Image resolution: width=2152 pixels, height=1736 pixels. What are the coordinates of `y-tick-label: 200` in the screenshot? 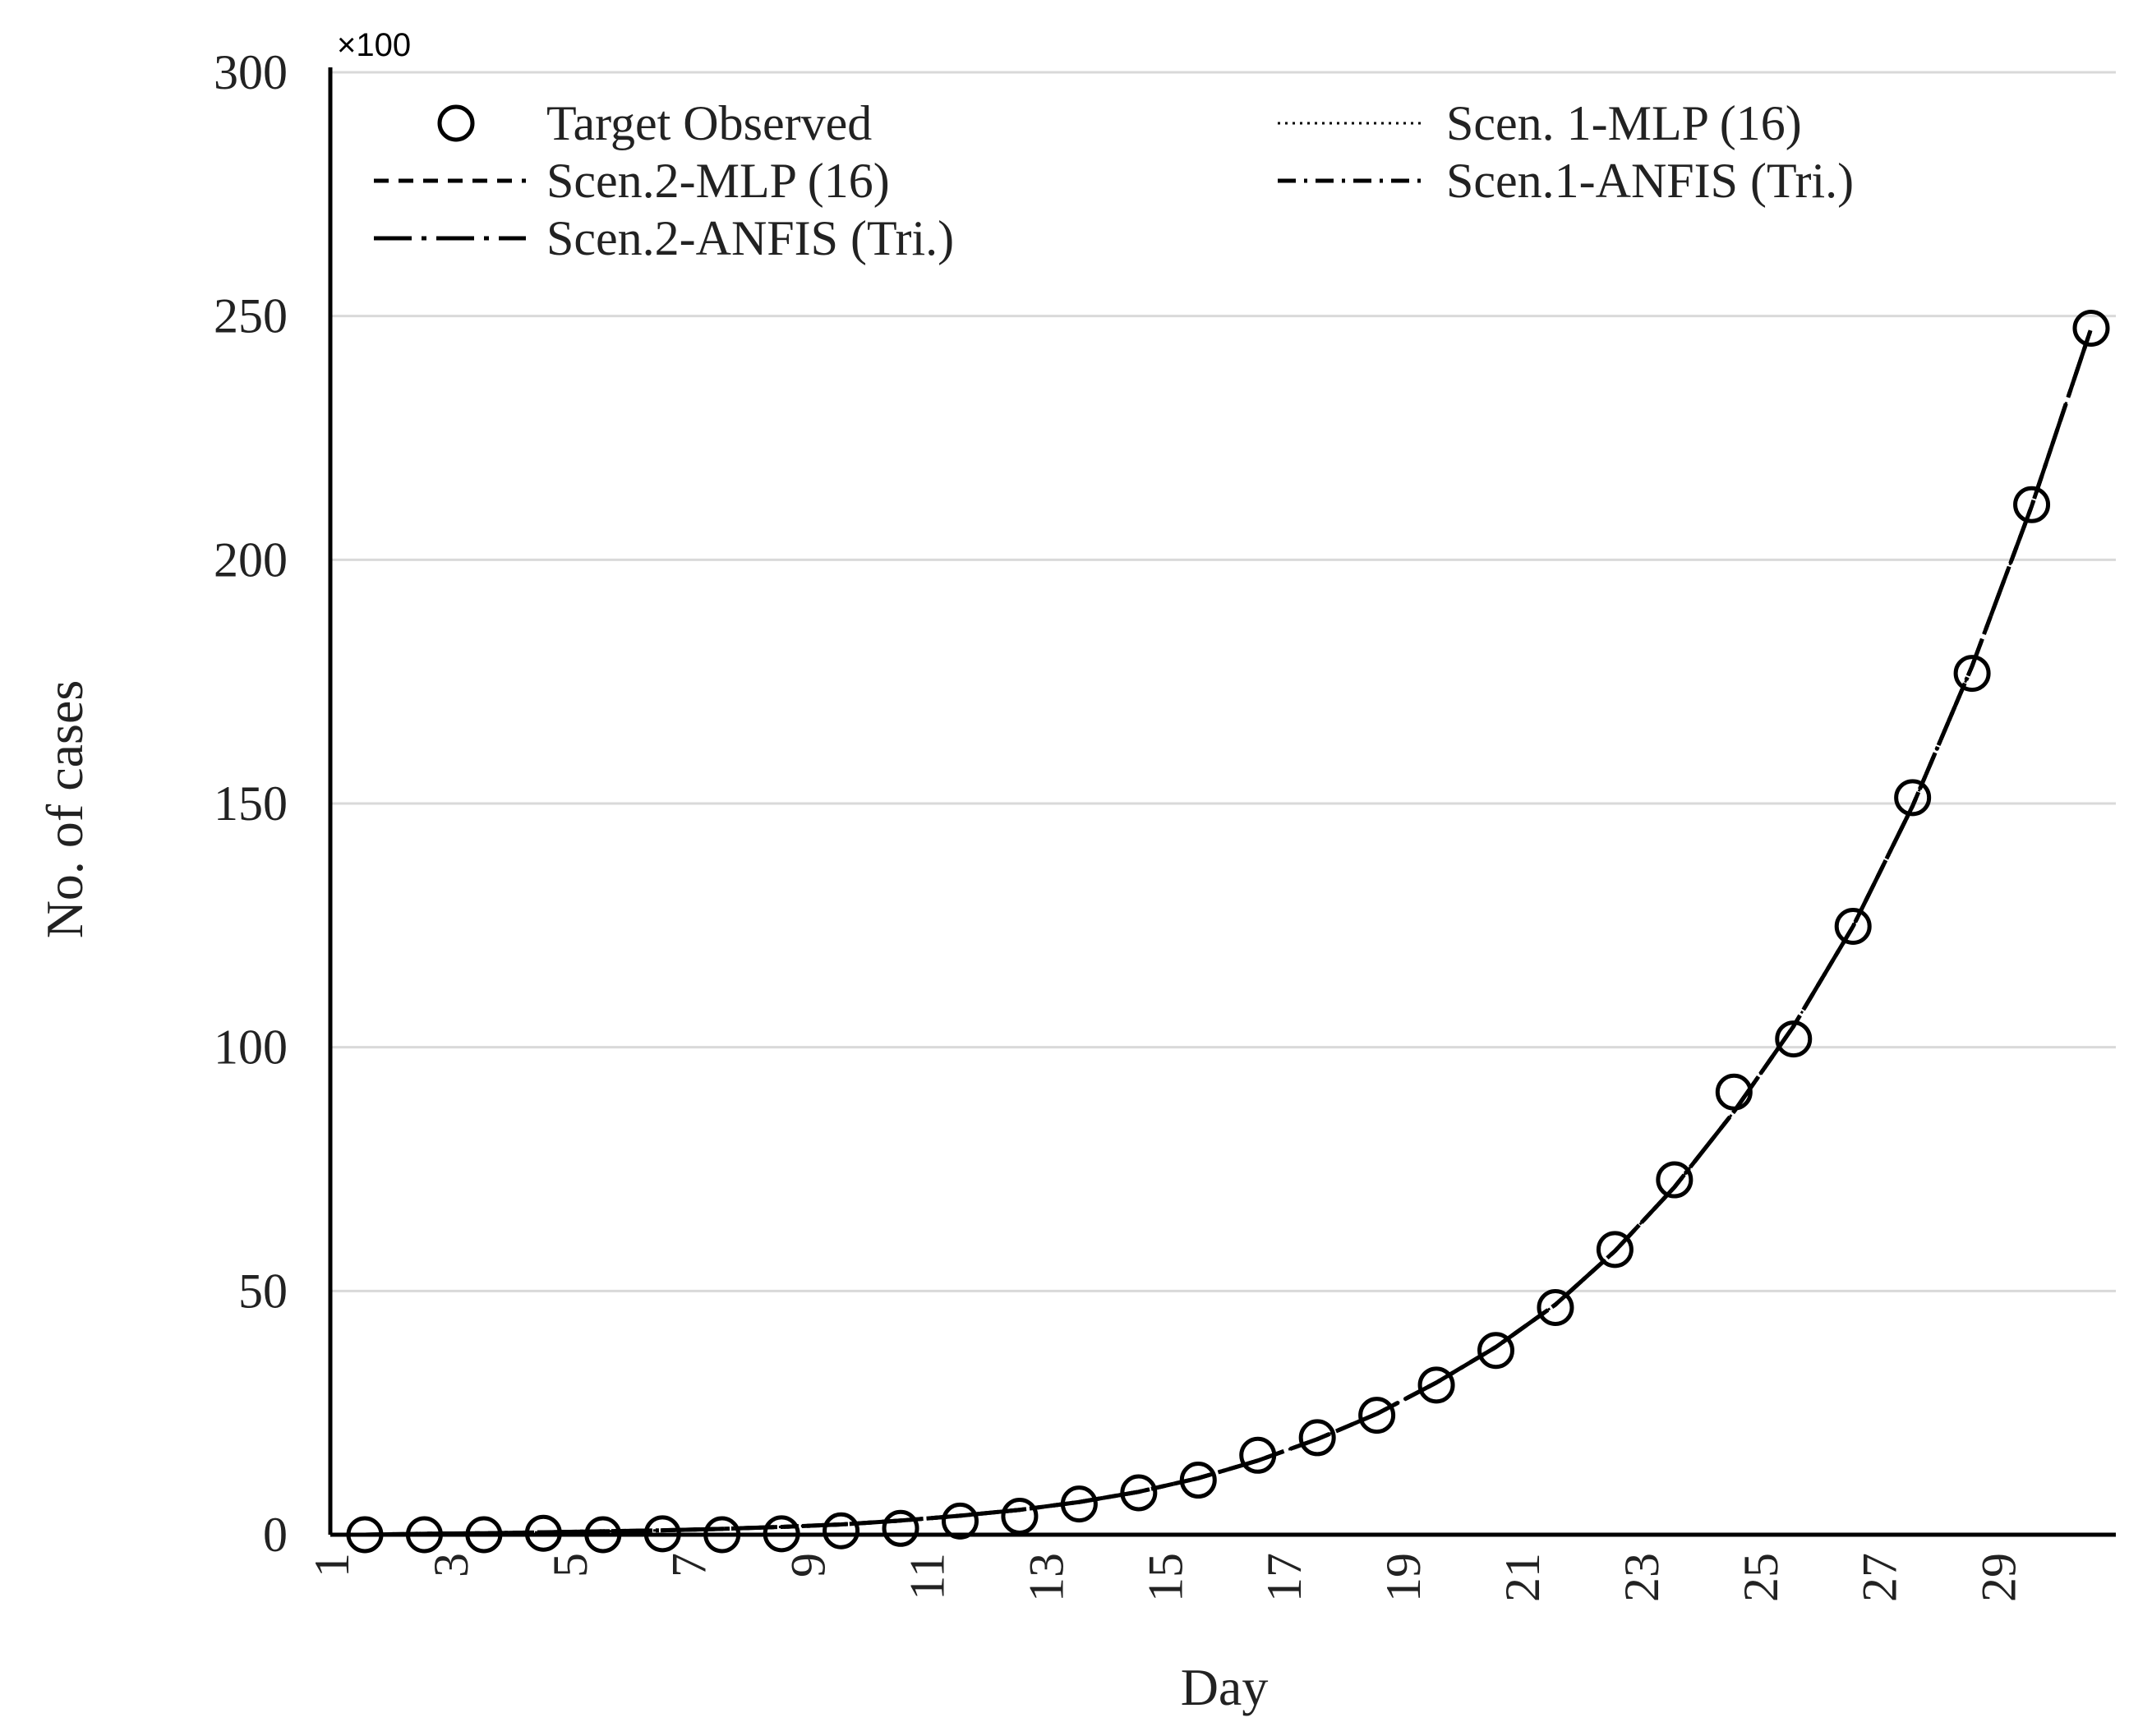 It's located at (251, 560).